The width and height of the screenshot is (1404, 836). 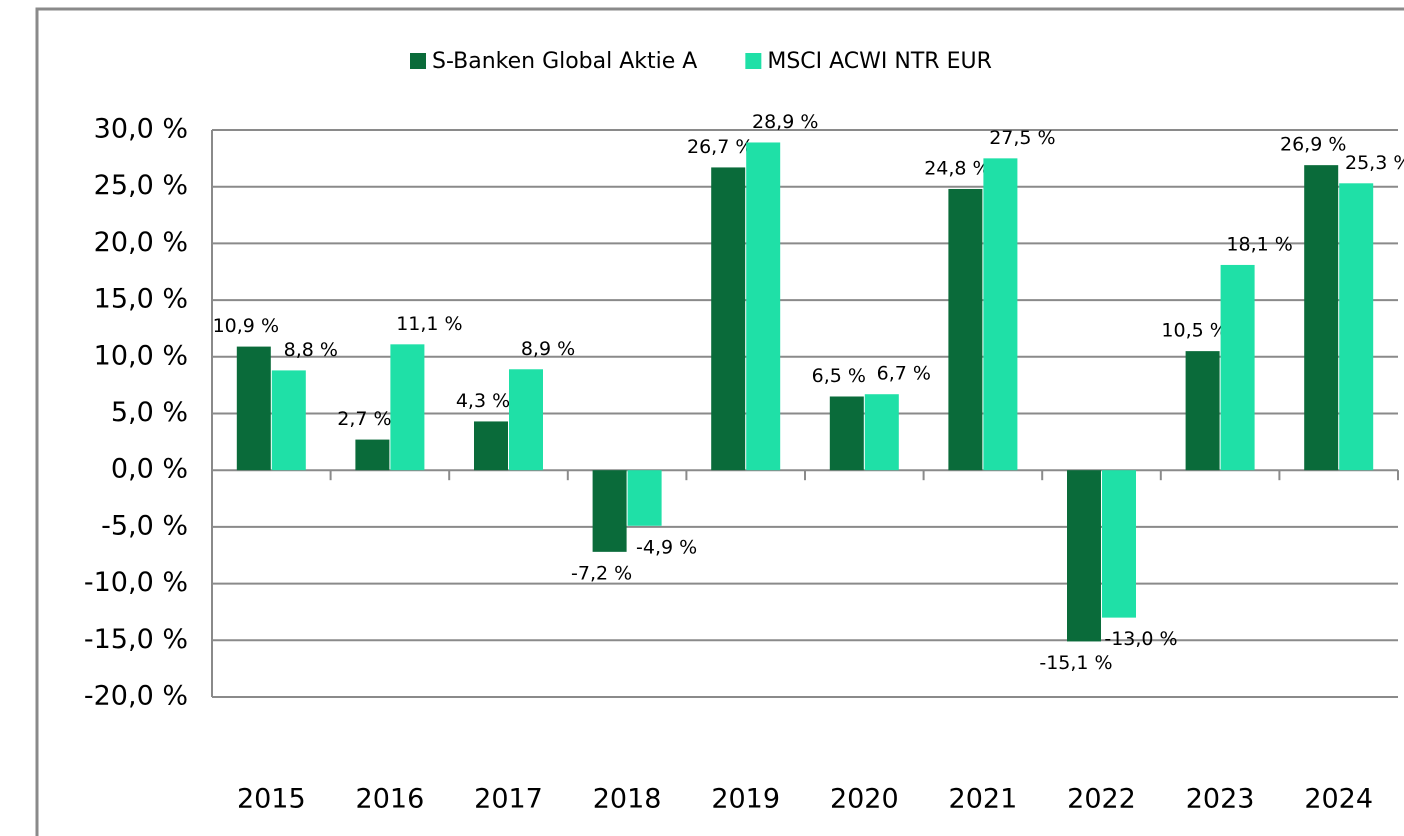 What do you see at coordinates (666, 547) in the screenshot?
I see `data-label: -4,9 %` at bounding box center [666, 547].